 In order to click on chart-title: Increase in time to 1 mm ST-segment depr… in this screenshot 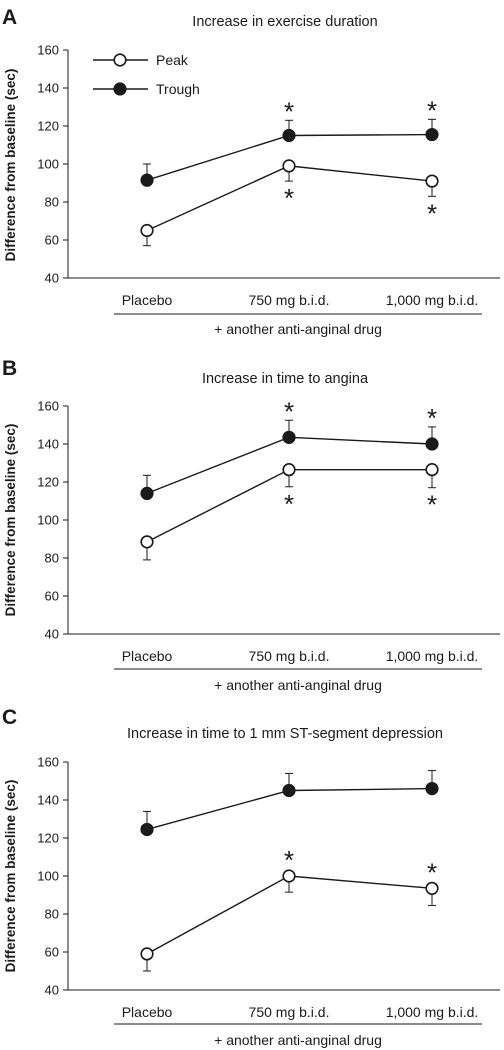, I will do `click(285, 734)`.